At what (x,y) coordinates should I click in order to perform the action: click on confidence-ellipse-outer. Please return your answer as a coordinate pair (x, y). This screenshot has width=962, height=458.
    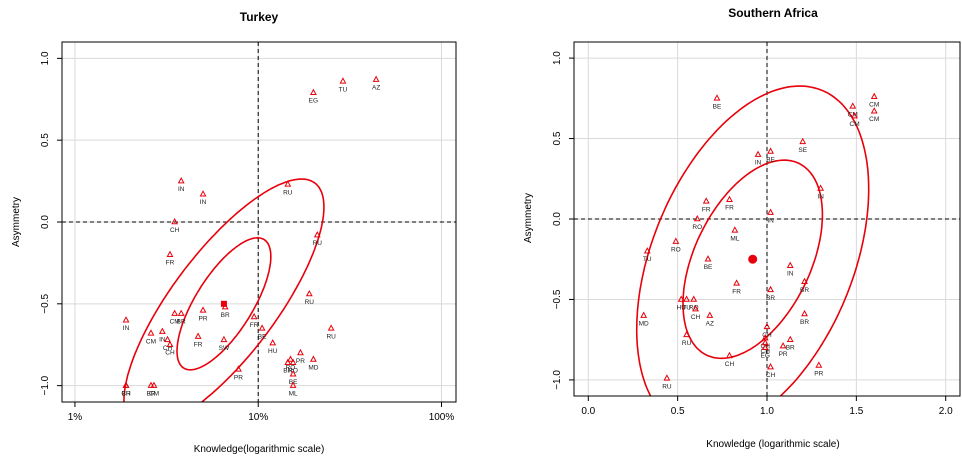
    Looking at the image, I should click on (224, 290).